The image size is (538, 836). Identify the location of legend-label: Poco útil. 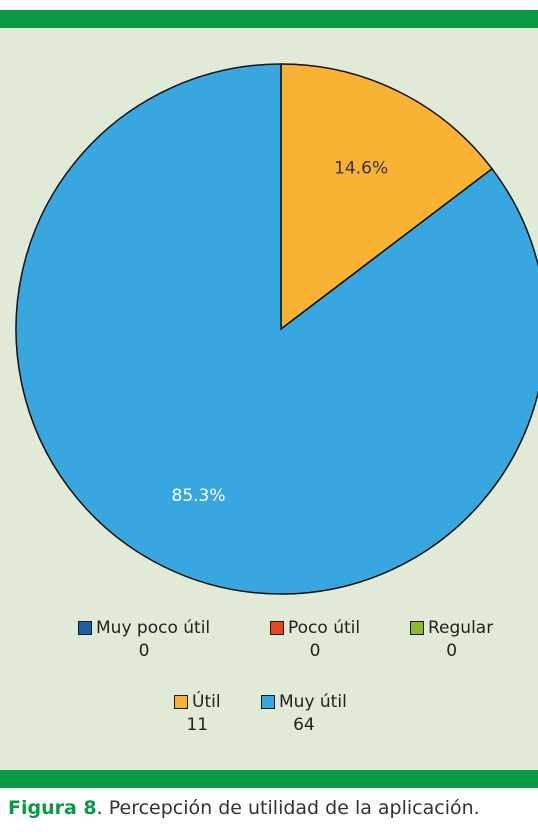
(324, 628).